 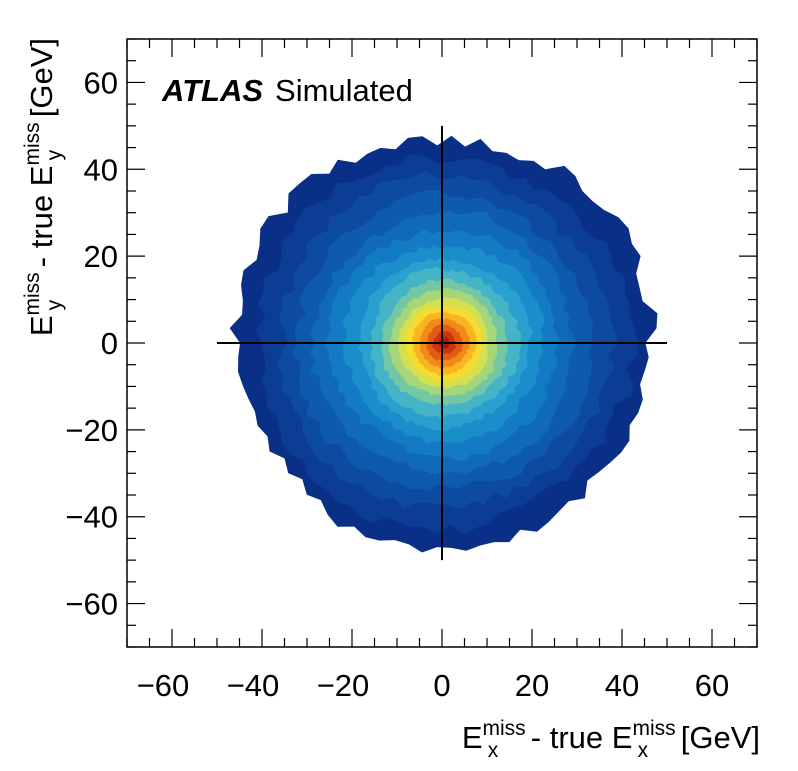 What do you see at coordinates (41, 325) in the screenshot?
I see `y-axis-title-base: E` at bounding box center [41, 325].